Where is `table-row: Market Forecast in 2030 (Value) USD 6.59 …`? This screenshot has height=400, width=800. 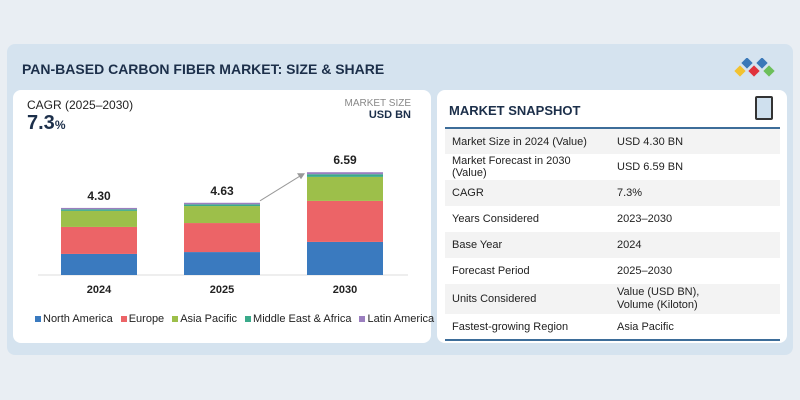 table-row: Market Forecast in 2030 (Value) USD 6.59 … is located at coordinates (612, 167).